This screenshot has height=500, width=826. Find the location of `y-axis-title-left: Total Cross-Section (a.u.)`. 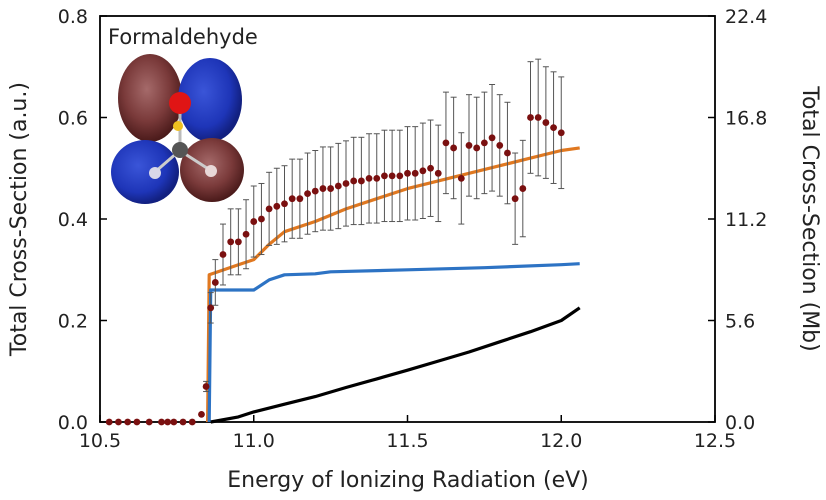

y-axis-title-left: Total Cross-Section (a.u.) is located at coordinates (19, 219).